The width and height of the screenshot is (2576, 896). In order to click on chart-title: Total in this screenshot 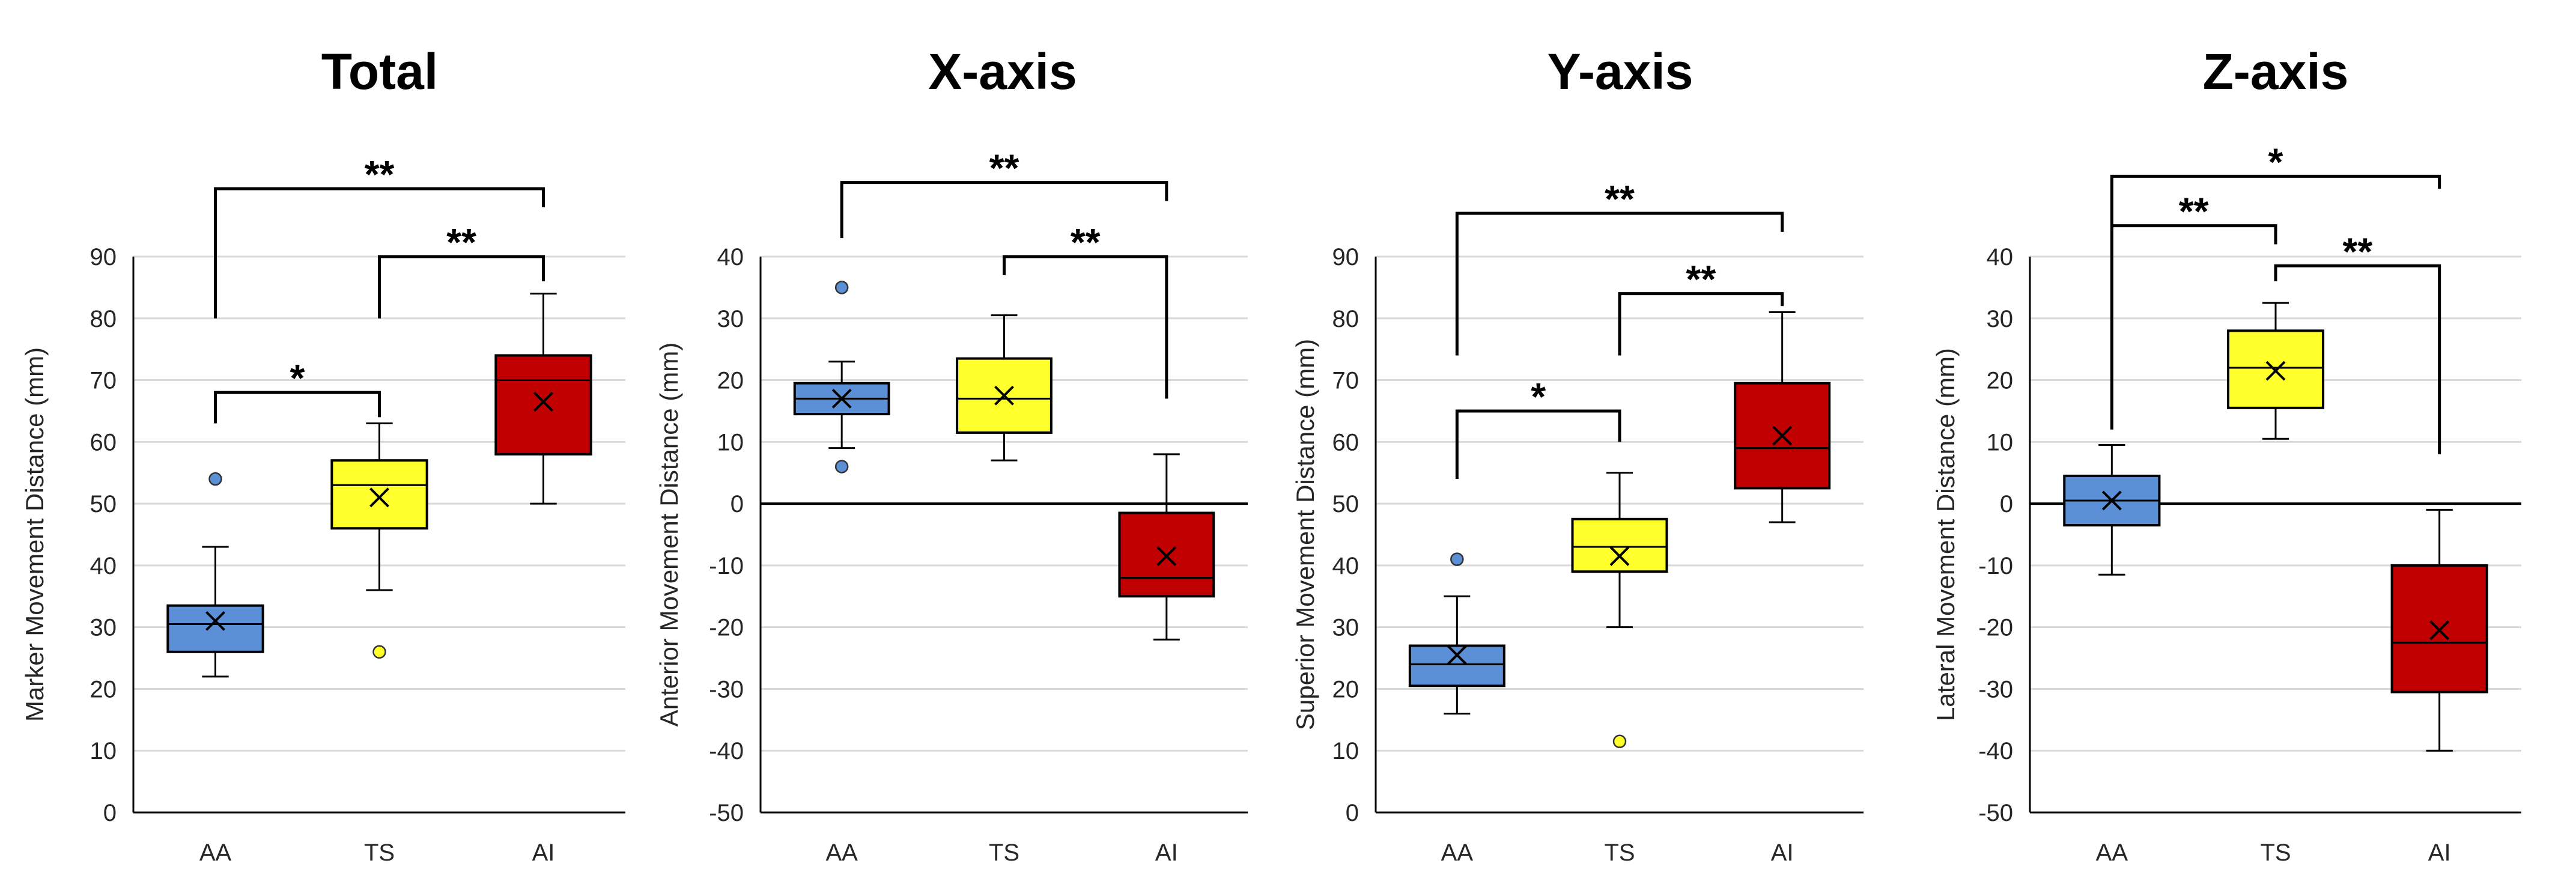, I will do `click(380, 71)`.